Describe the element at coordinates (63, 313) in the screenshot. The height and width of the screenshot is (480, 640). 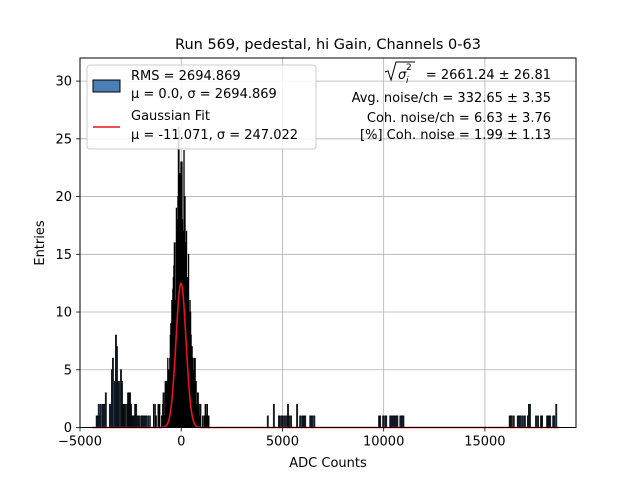
I see `y-tick-label: 10` at that location.